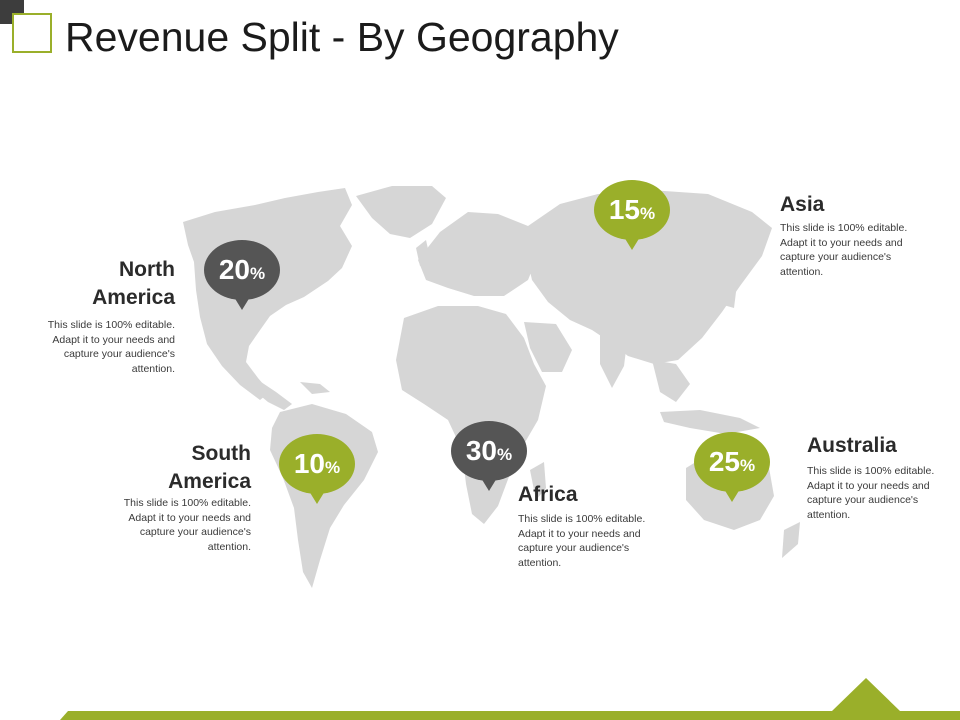 This screenshot has width=960, height=720. What do you see at coordinates (479, 254) in the screenshot?
I see `map-europe` at bounding box center [479, 254].